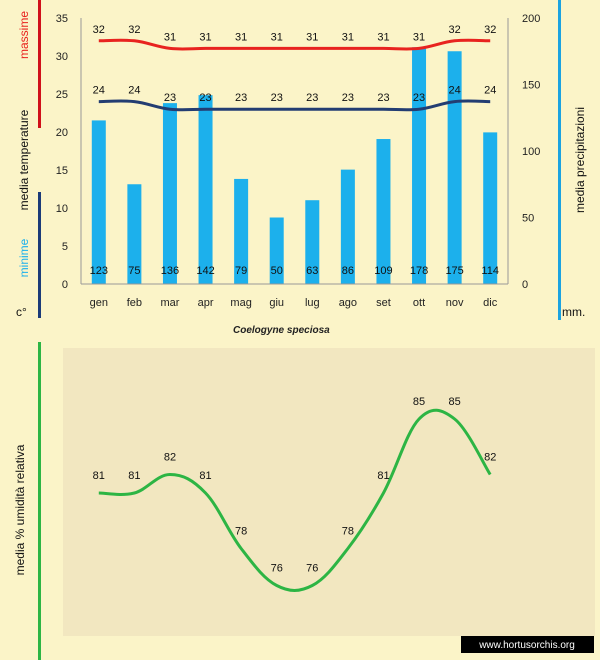 The image size is (600, 660). I want to click on max-temp-line, so click(294, 44).